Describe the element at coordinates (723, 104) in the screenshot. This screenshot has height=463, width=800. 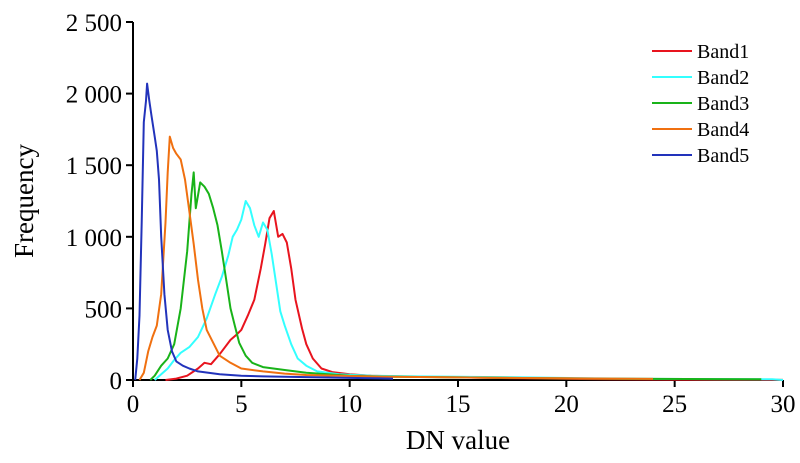
I see `legend-label: Band3` at that location.